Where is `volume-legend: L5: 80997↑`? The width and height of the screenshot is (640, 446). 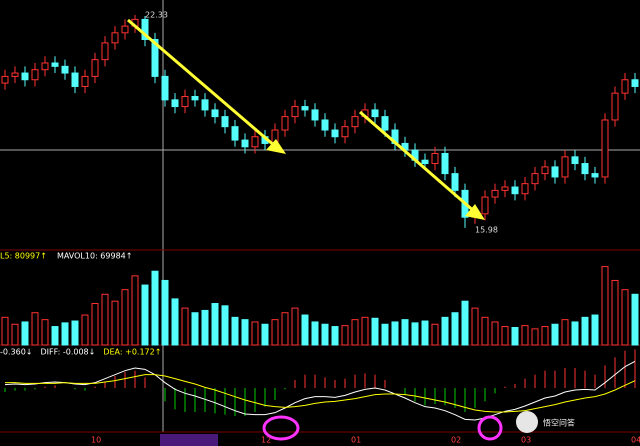
volume-legend: L5: 80997↑ is located at coordinates (23, 256).